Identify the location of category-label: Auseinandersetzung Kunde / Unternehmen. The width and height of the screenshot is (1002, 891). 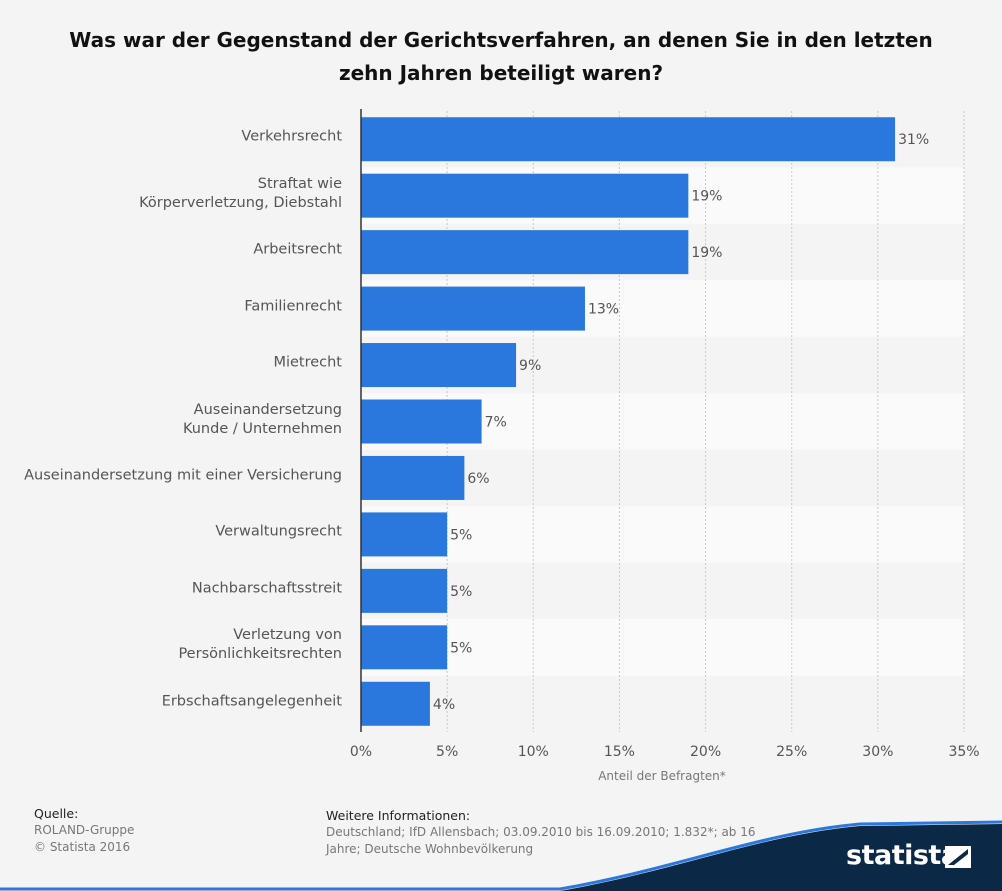
(262, 420).